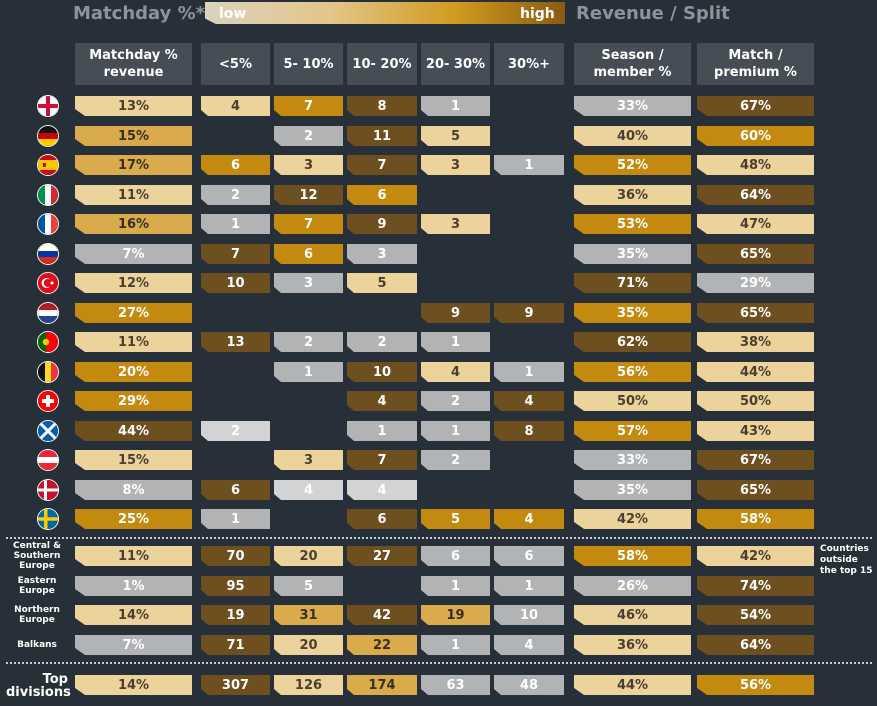 The image size is (877, 706). Describe the element at coordinates (439, 538) in the screenshot. I see `region-separator` at that location.